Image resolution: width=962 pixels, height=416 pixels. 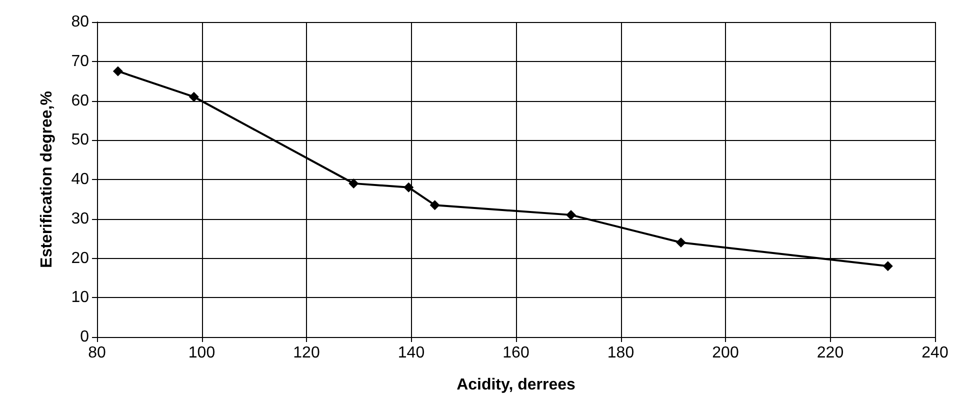 What do you see at coordinates (202, 353) in the screenshot?
I see `x-tick-label: 100` at bounding box center [202, 353].